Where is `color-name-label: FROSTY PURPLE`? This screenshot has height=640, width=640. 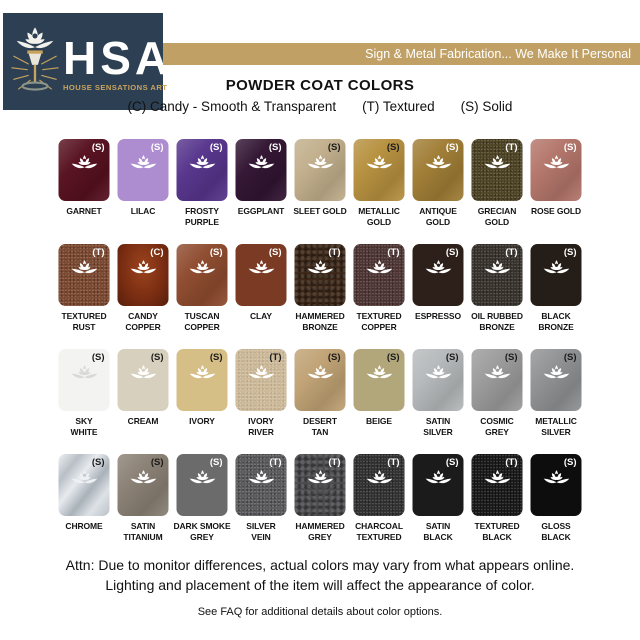
color-name-label: FROSTY PURPLE is located at coordinates (202, 216).